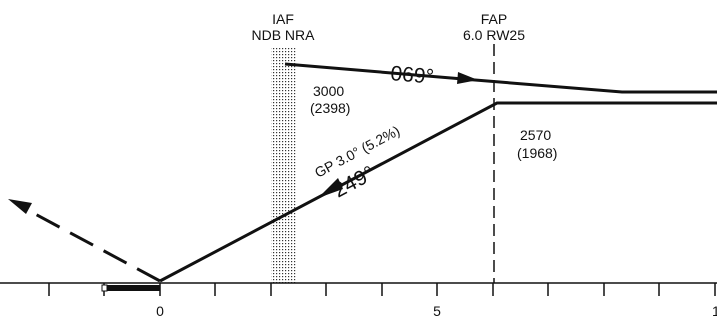  Describe the element at coordinates (494, 19) in the screenshot. I see `fix-name: FAP` at that location.